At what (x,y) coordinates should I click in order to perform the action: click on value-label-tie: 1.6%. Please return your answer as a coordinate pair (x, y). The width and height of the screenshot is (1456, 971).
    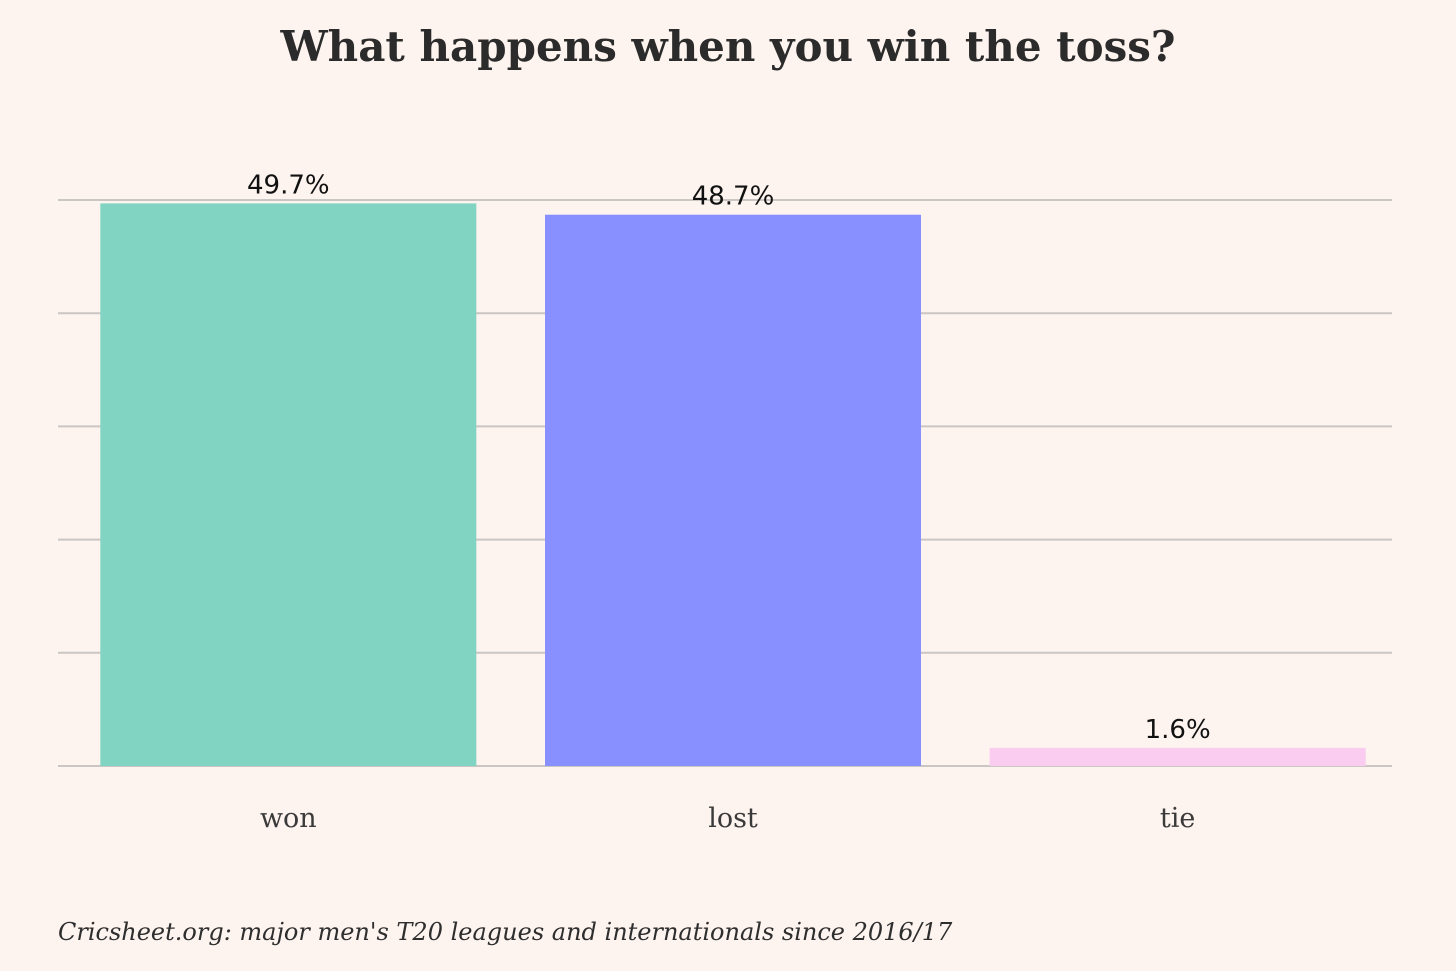
    Looking at the image, I should click on (1178, 730).